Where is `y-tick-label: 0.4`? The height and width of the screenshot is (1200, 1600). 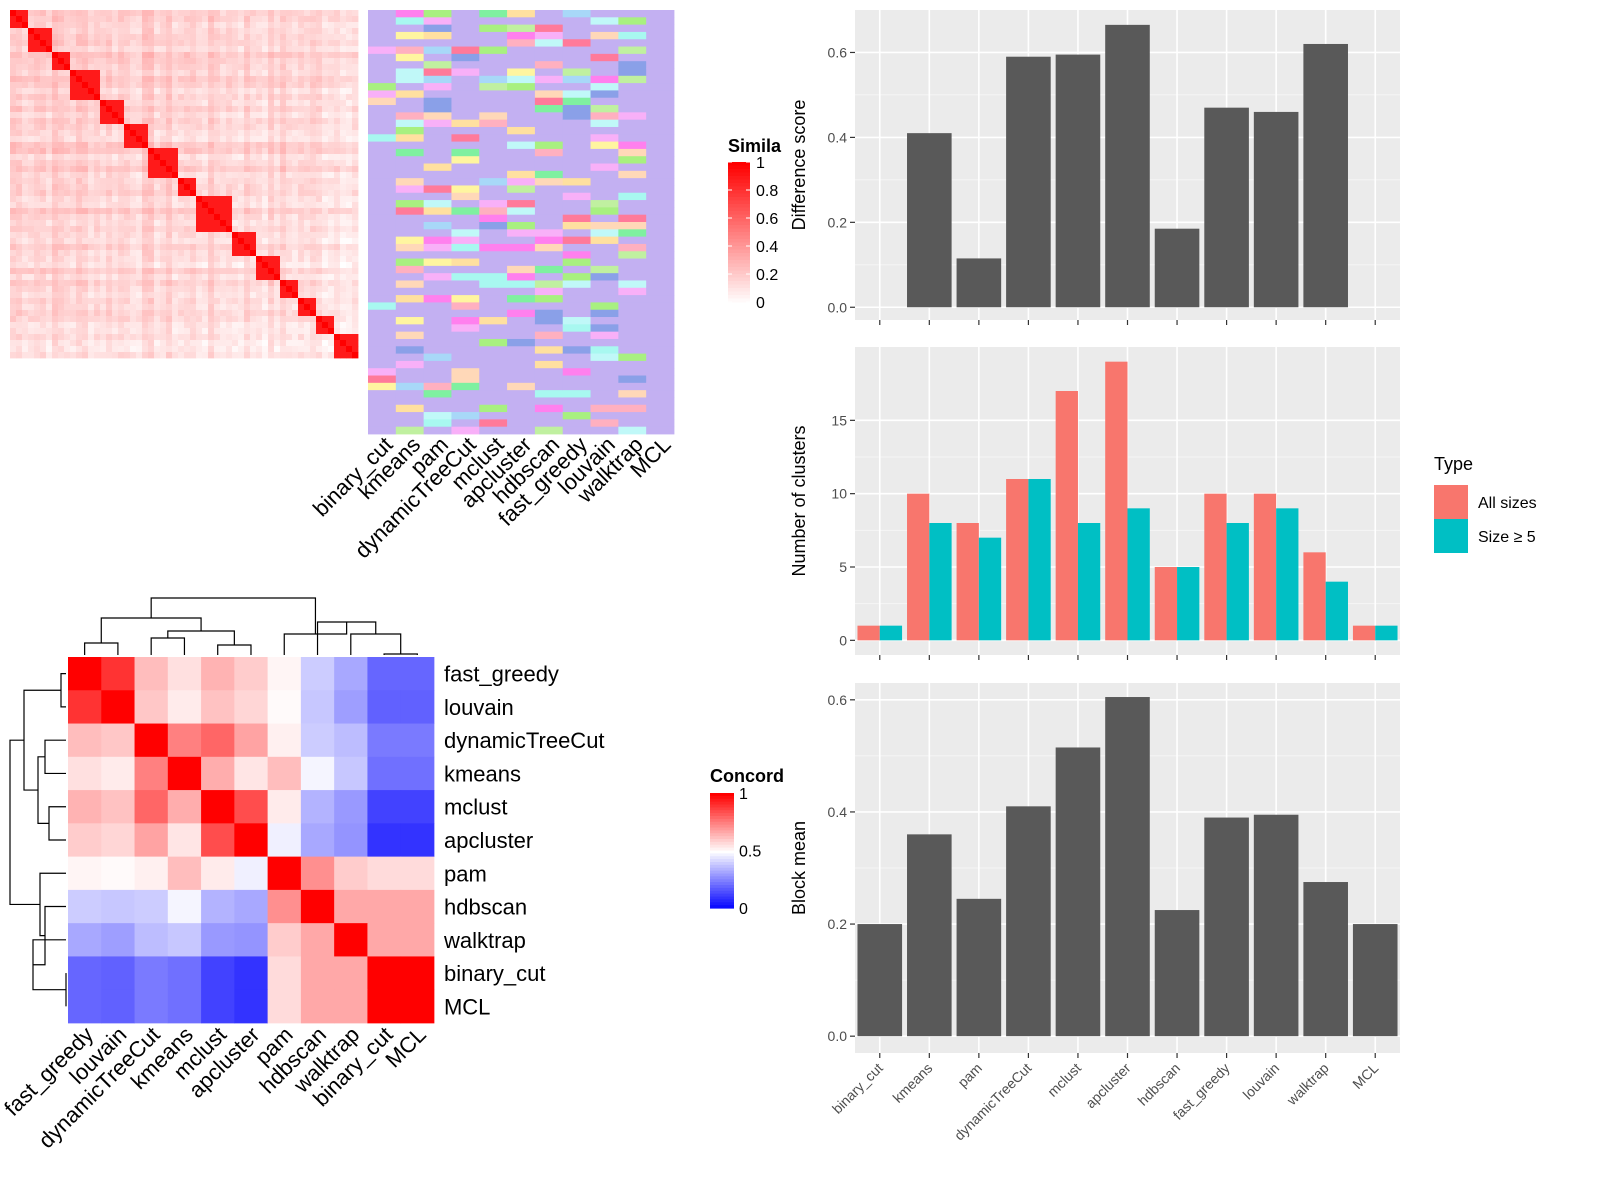 y-tick-label: 0.4 is located at coordinates (838, 137).